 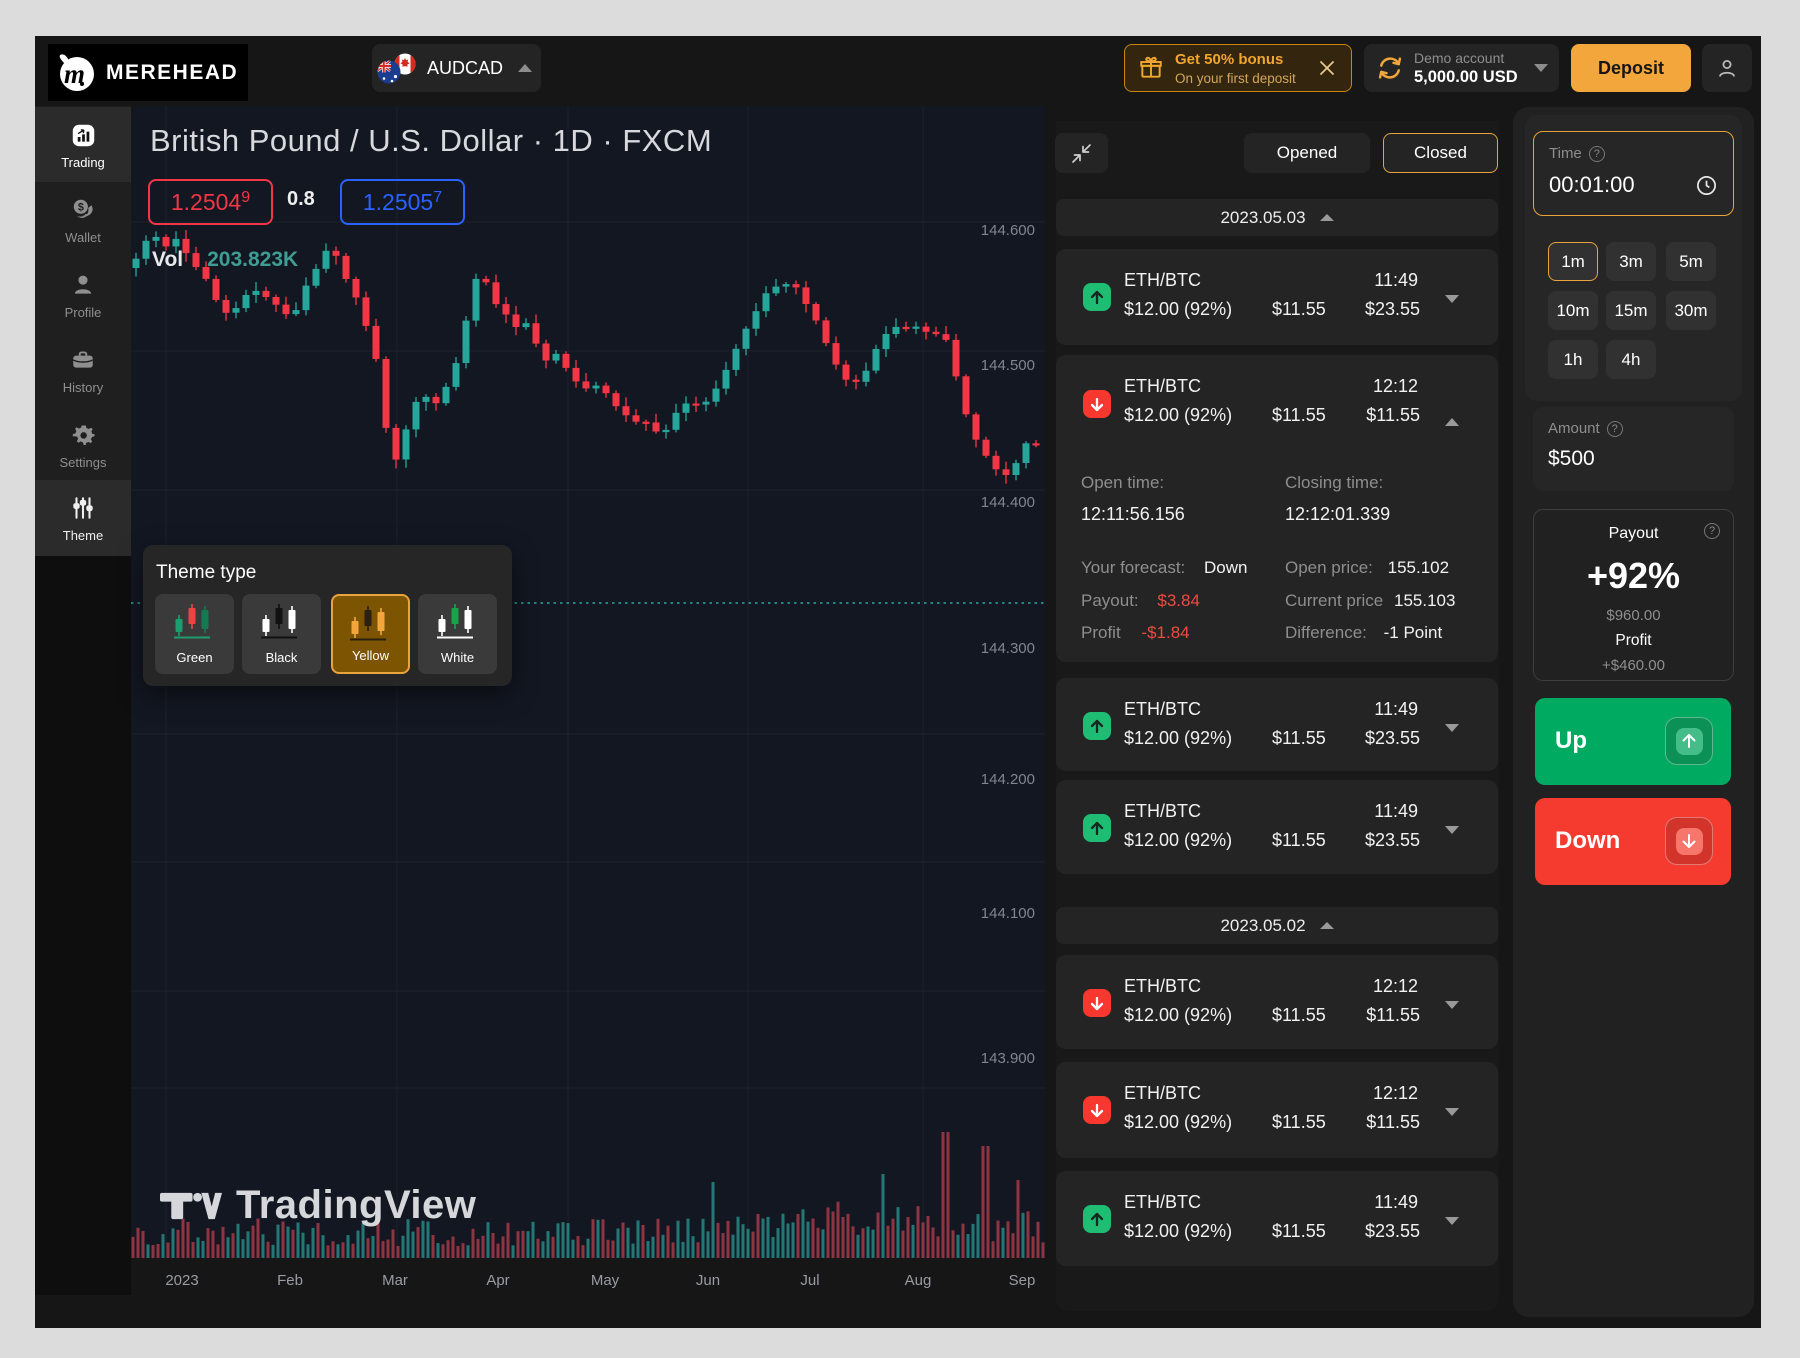 I want to click on svg-text: 144.400, so click(x=1008, y=502).